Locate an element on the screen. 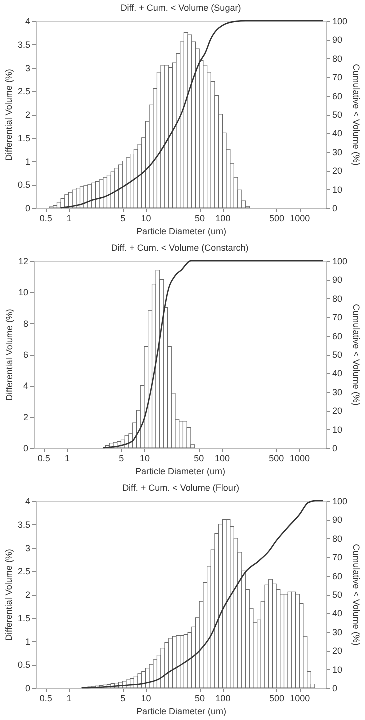  y-tick-label: 12 is located at coordinates (23, 261).